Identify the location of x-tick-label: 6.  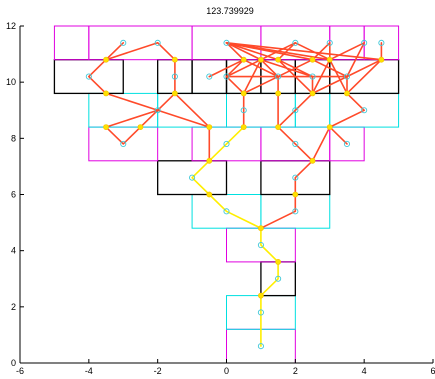
(432, 371).